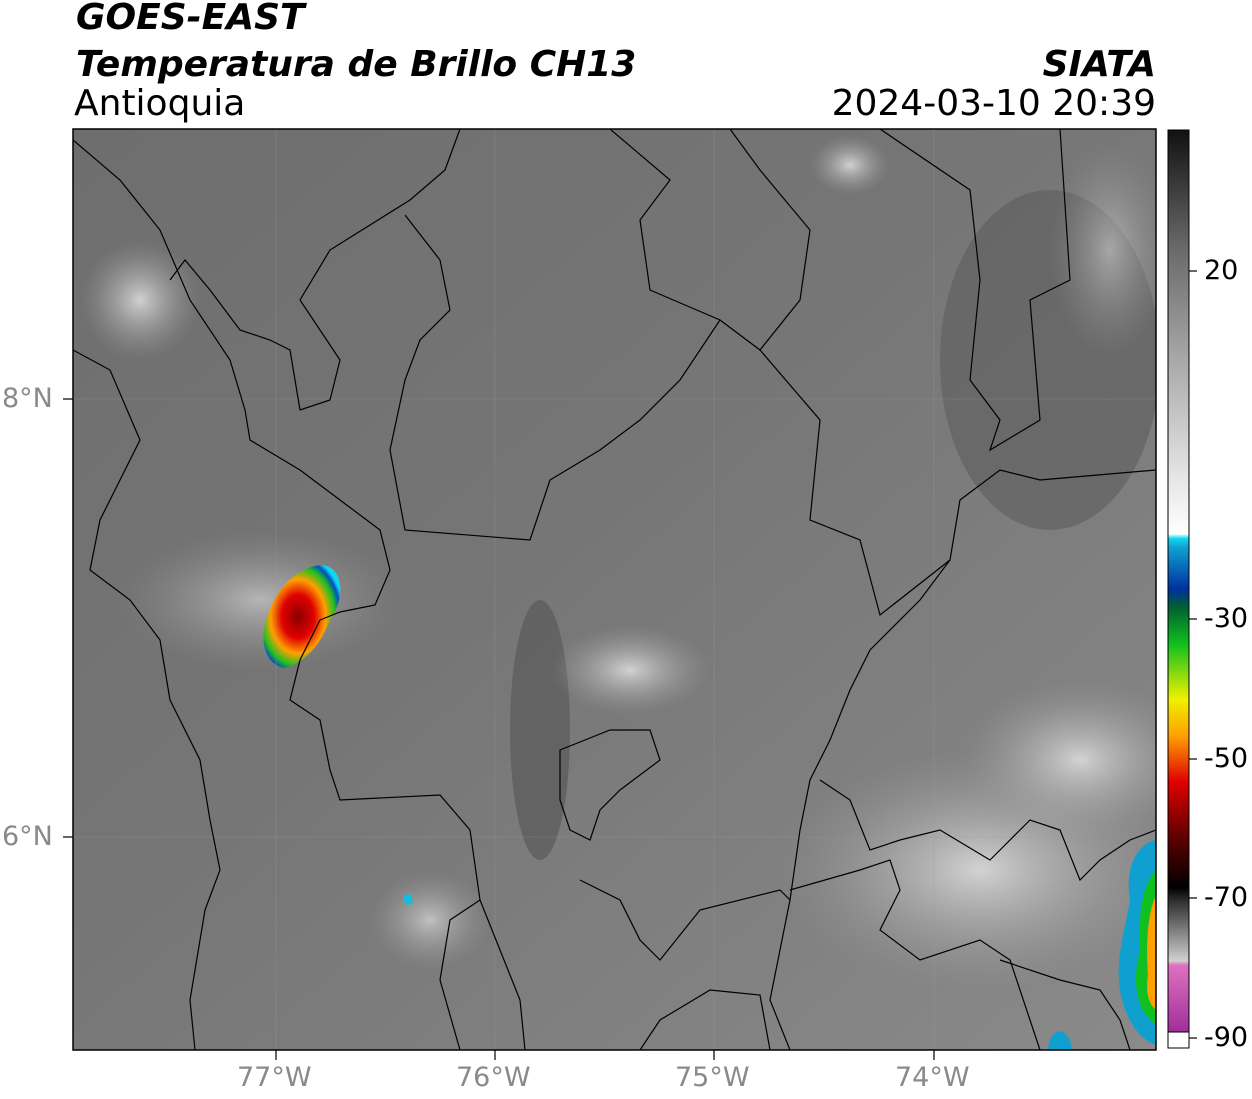 The width and height of the screenshot is (1252, 1099). What do you see at coordinates (27, 398) in the screenshot?
I see `y-tick-8n: 8°N` at bounding box center [27, 398].